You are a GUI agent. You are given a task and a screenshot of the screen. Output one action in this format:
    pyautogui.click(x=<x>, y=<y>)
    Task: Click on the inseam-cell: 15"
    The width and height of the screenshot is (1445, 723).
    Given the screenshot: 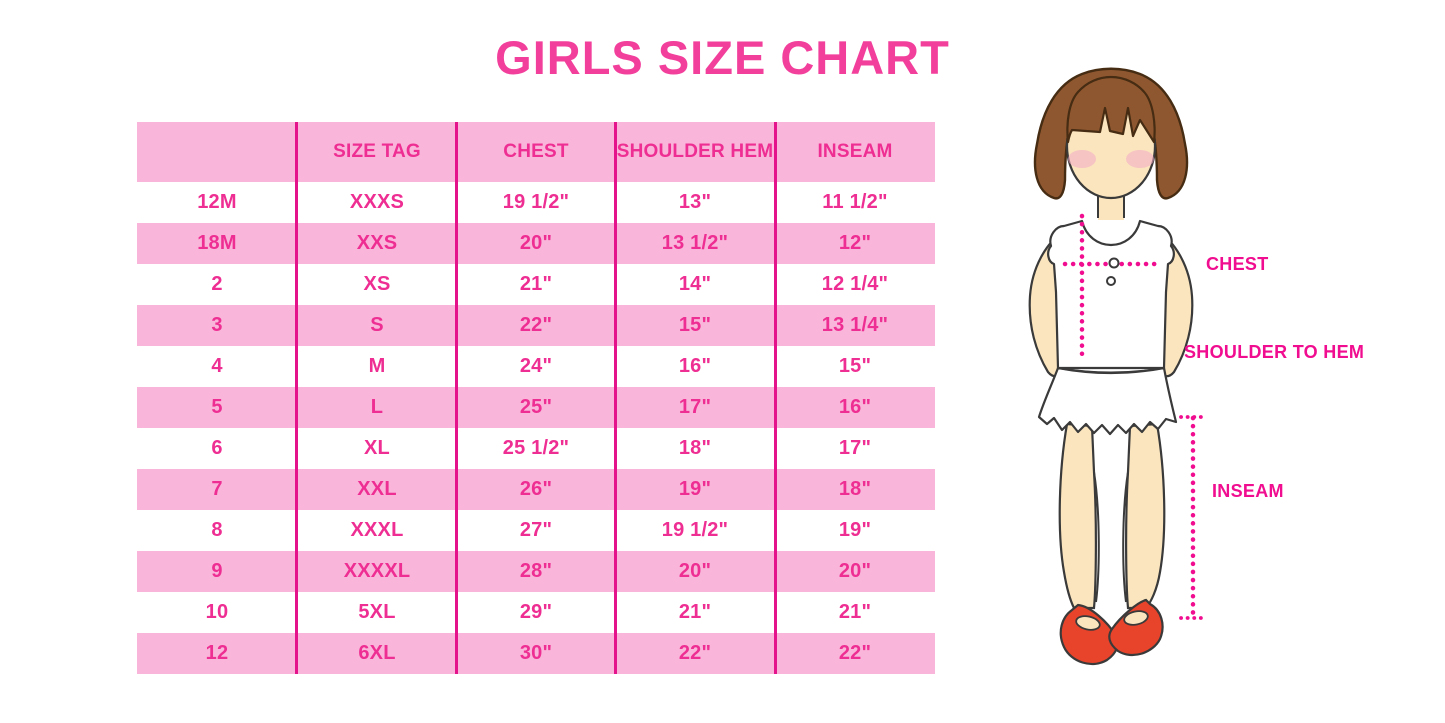 What is the action you would take?
    pyautogui.click(x=855, y=366)
    